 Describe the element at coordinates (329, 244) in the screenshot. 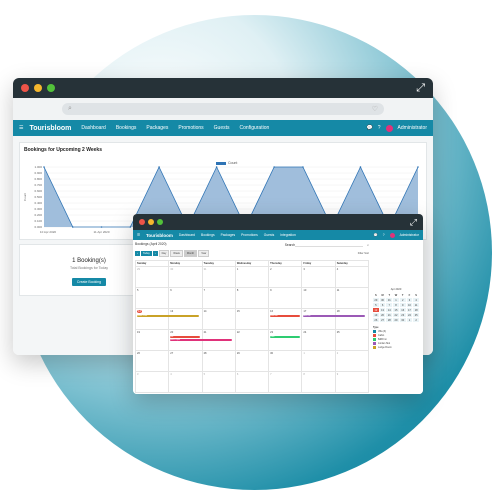

I see `search-input` at that location.